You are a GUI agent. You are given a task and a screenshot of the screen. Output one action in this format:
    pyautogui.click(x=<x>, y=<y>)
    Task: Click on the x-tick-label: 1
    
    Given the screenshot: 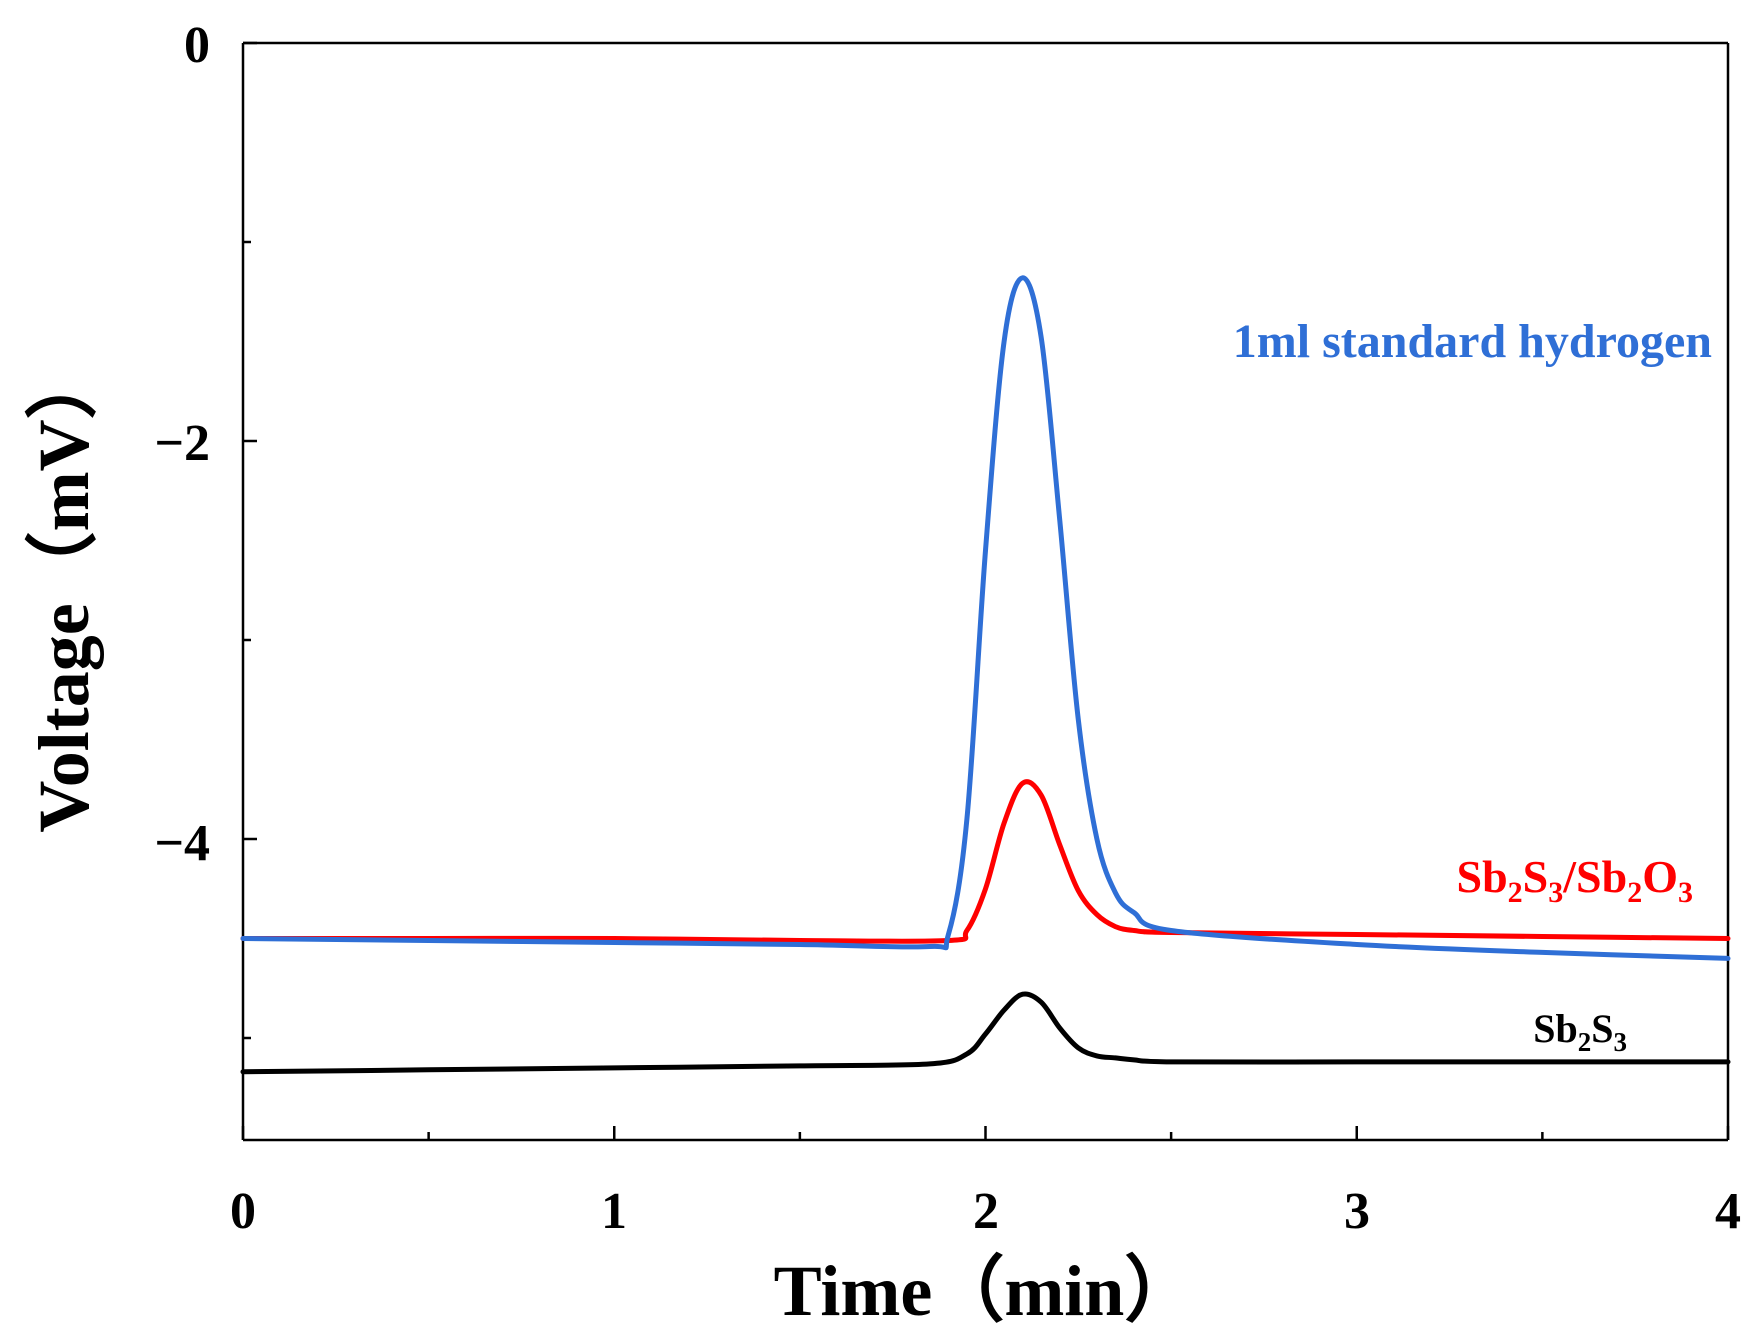 What is the action you would take?
    pyautogui.click(x=614, y=1211)
    